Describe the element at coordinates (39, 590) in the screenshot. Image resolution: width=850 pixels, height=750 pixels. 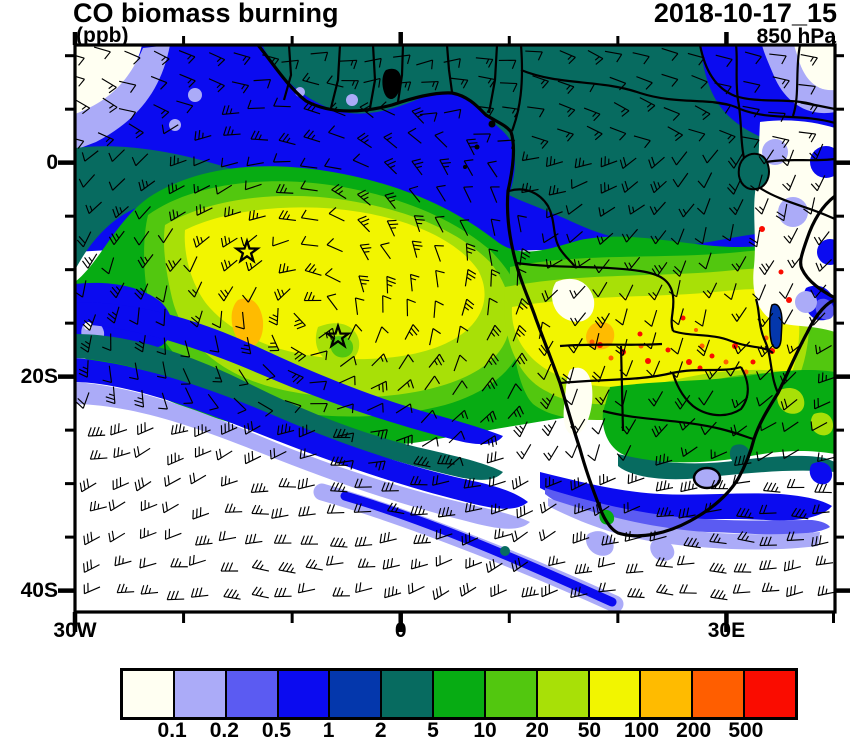
I see `y-axis-label: 40S` at that location.